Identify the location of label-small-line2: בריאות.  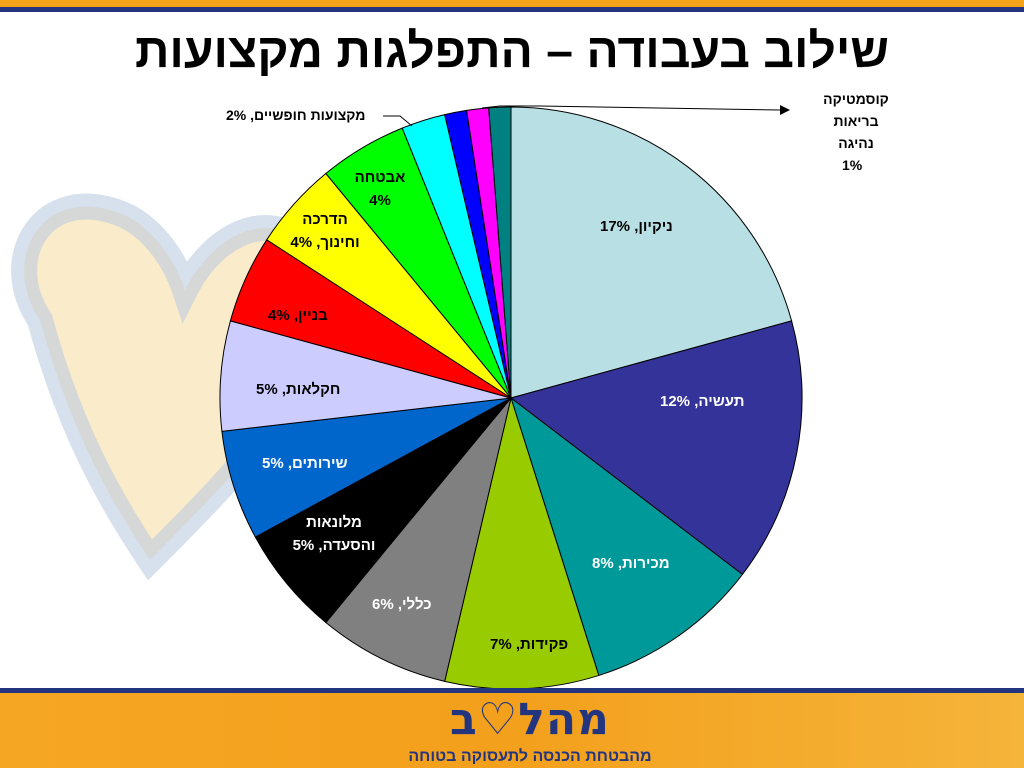
(856, 121).